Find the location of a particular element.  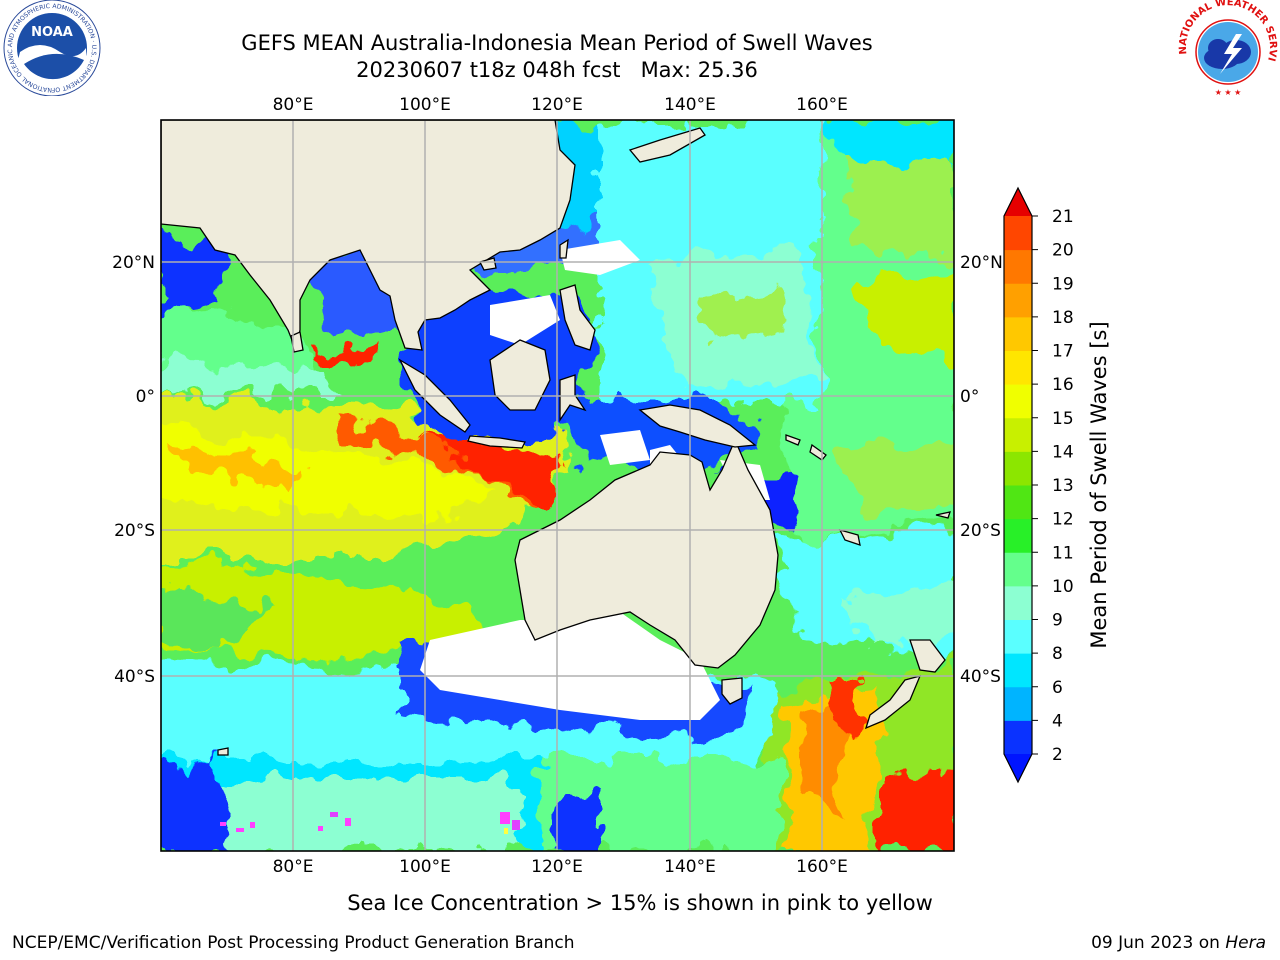

lon-label-bottom: 120°E is located at coordinates (557, 867).